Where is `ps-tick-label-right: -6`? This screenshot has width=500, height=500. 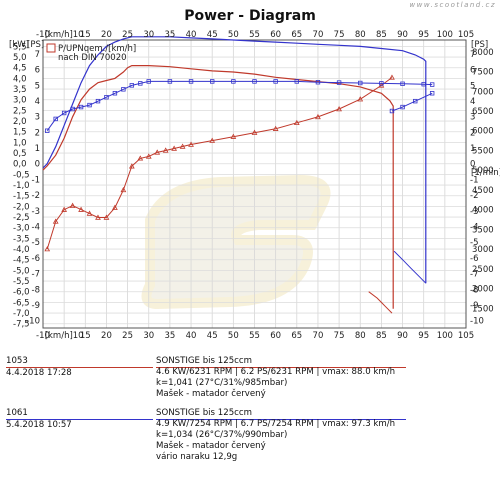
ps-tick-label-right: -6 is located at coordinates (474, 259).